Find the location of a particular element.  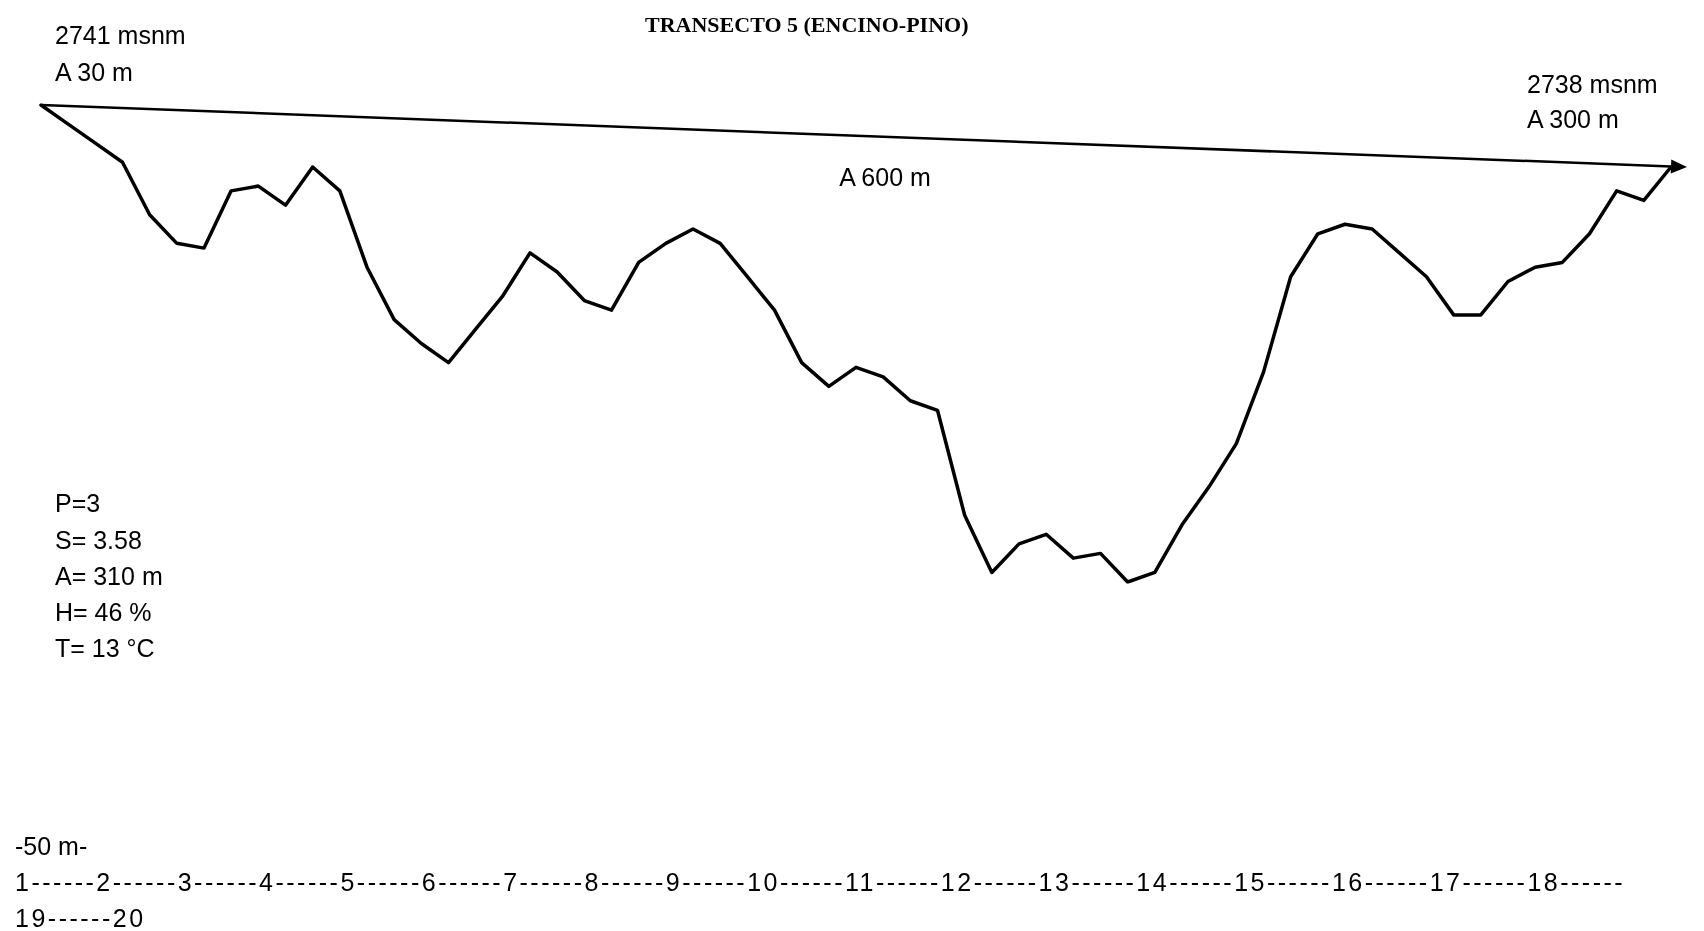

text: 2741 msnm is located at coordinates (120, 35).